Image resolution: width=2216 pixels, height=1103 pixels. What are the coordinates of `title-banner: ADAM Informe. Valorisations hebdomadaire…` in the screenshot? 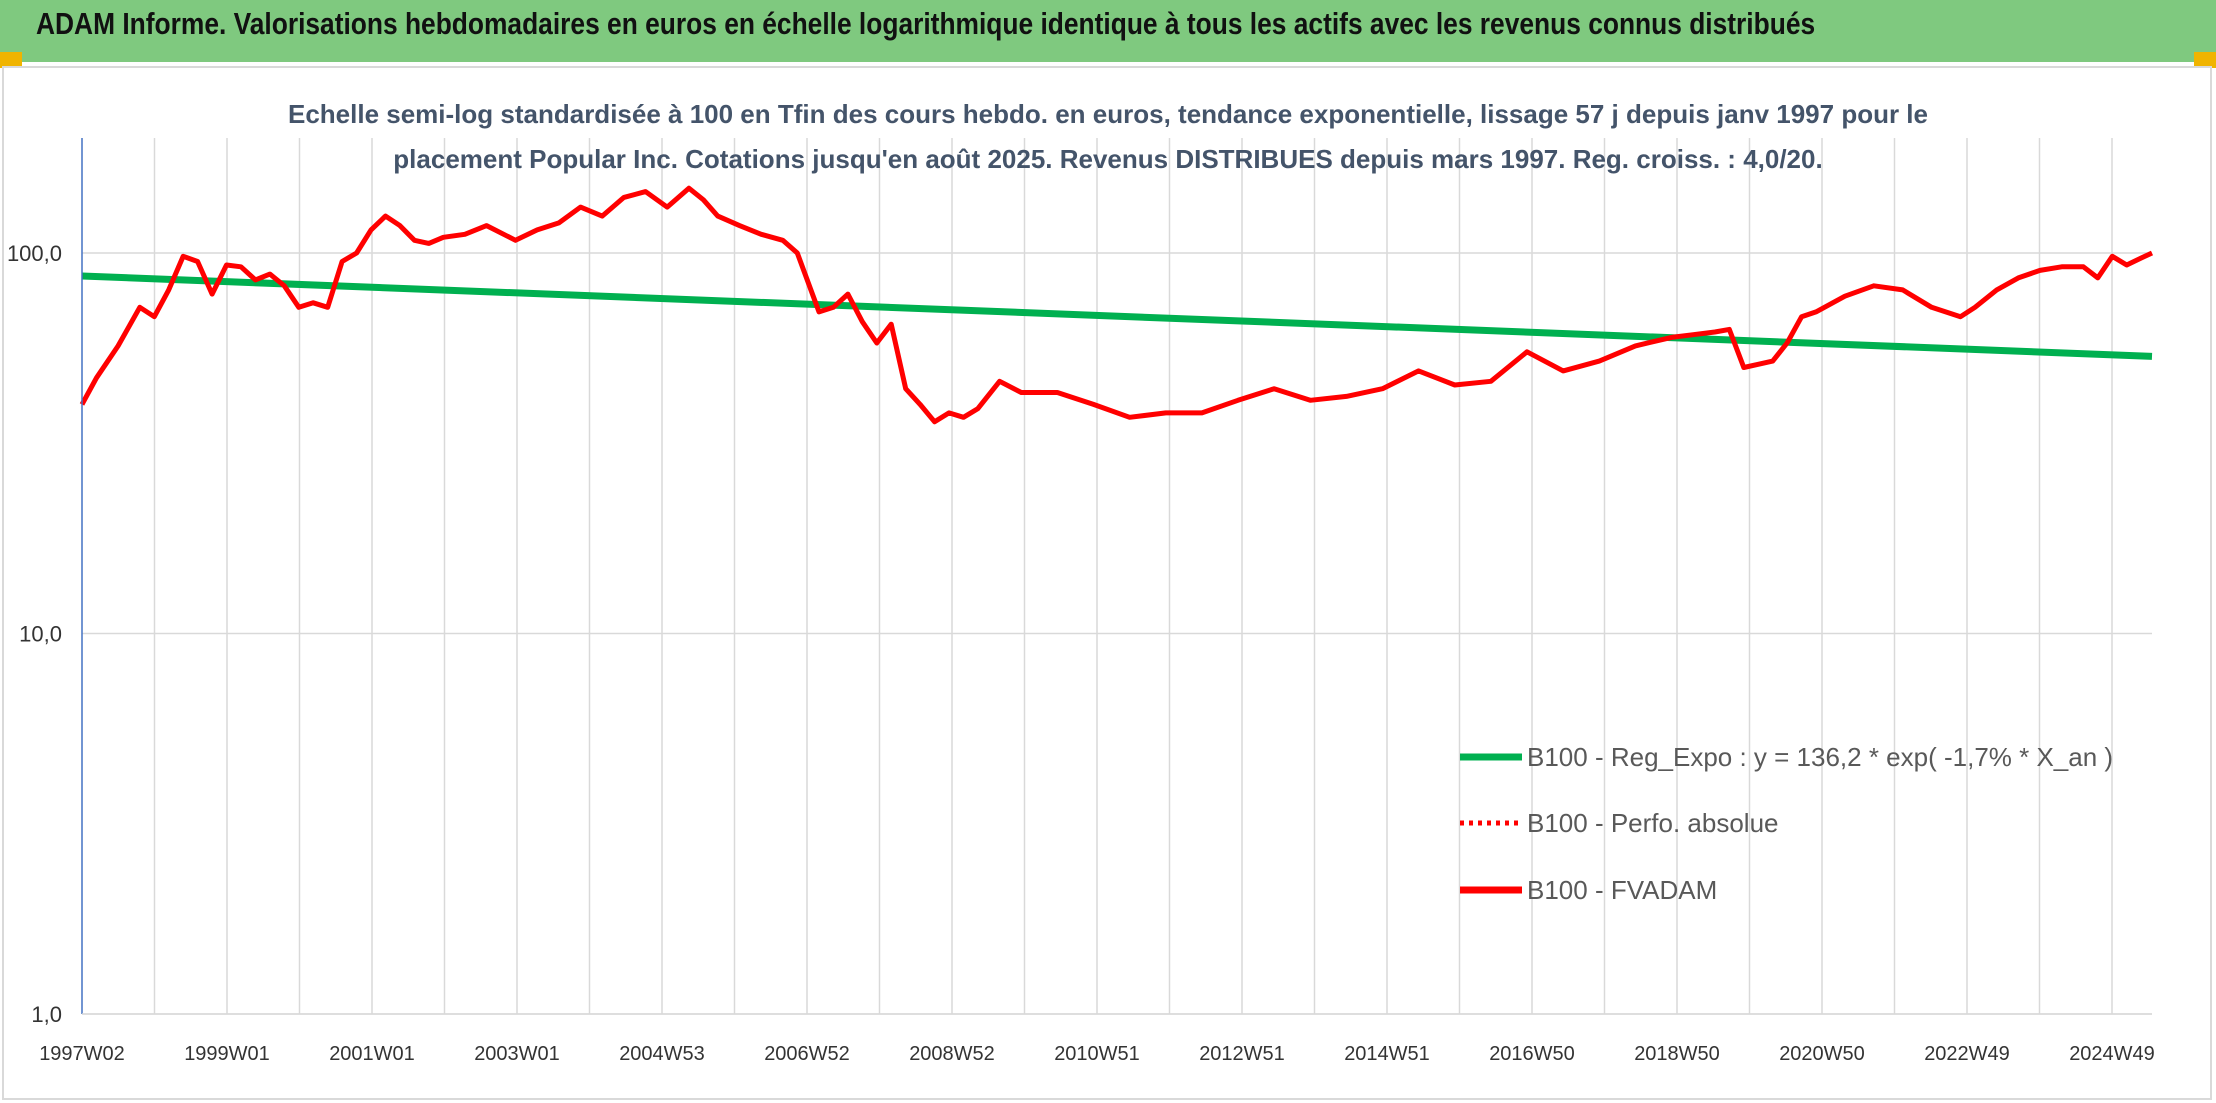 It's located at (1108, 31).